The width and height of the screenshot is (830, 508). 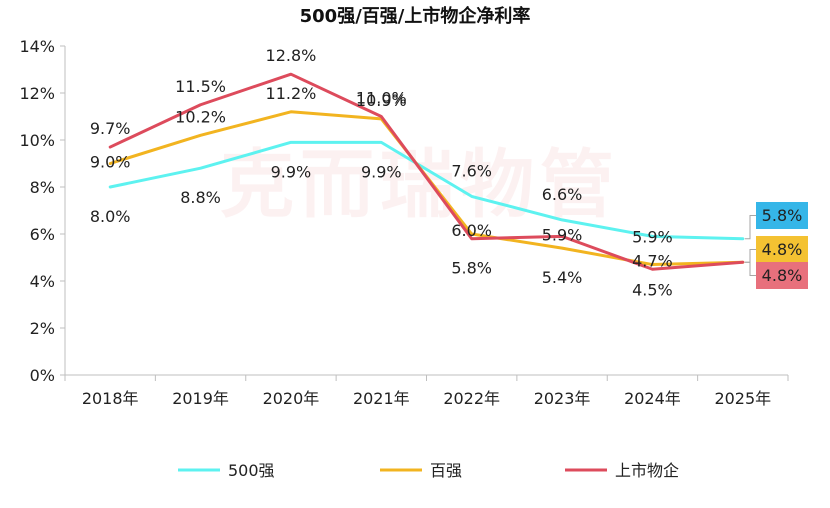 I want to click on data-label-s1-p0: 9.0%, so click(x=110, y=162).